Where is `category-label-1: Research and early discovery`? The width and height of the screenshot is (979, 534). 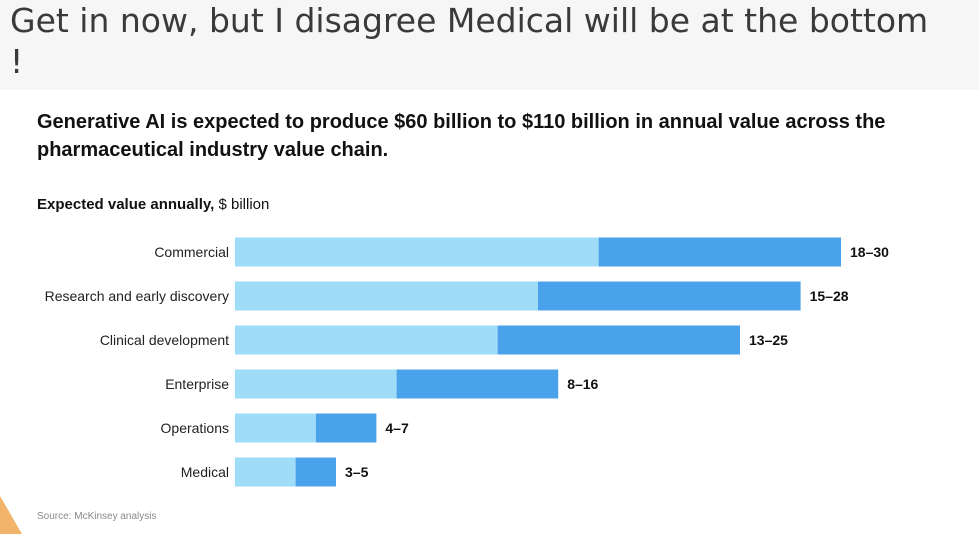 category-label-1: Research and early discovery is located at coordinates (137, 296).